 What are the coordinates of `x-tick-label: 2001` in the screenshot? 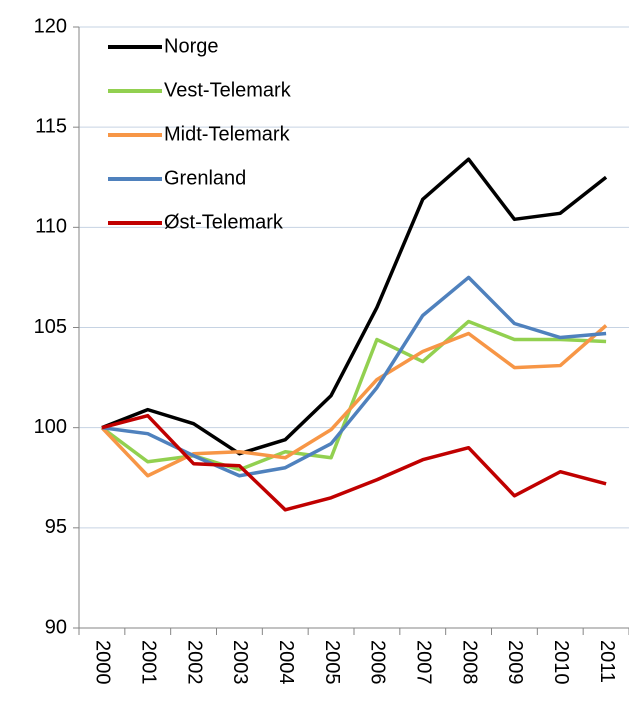 It's located at (148, 662).